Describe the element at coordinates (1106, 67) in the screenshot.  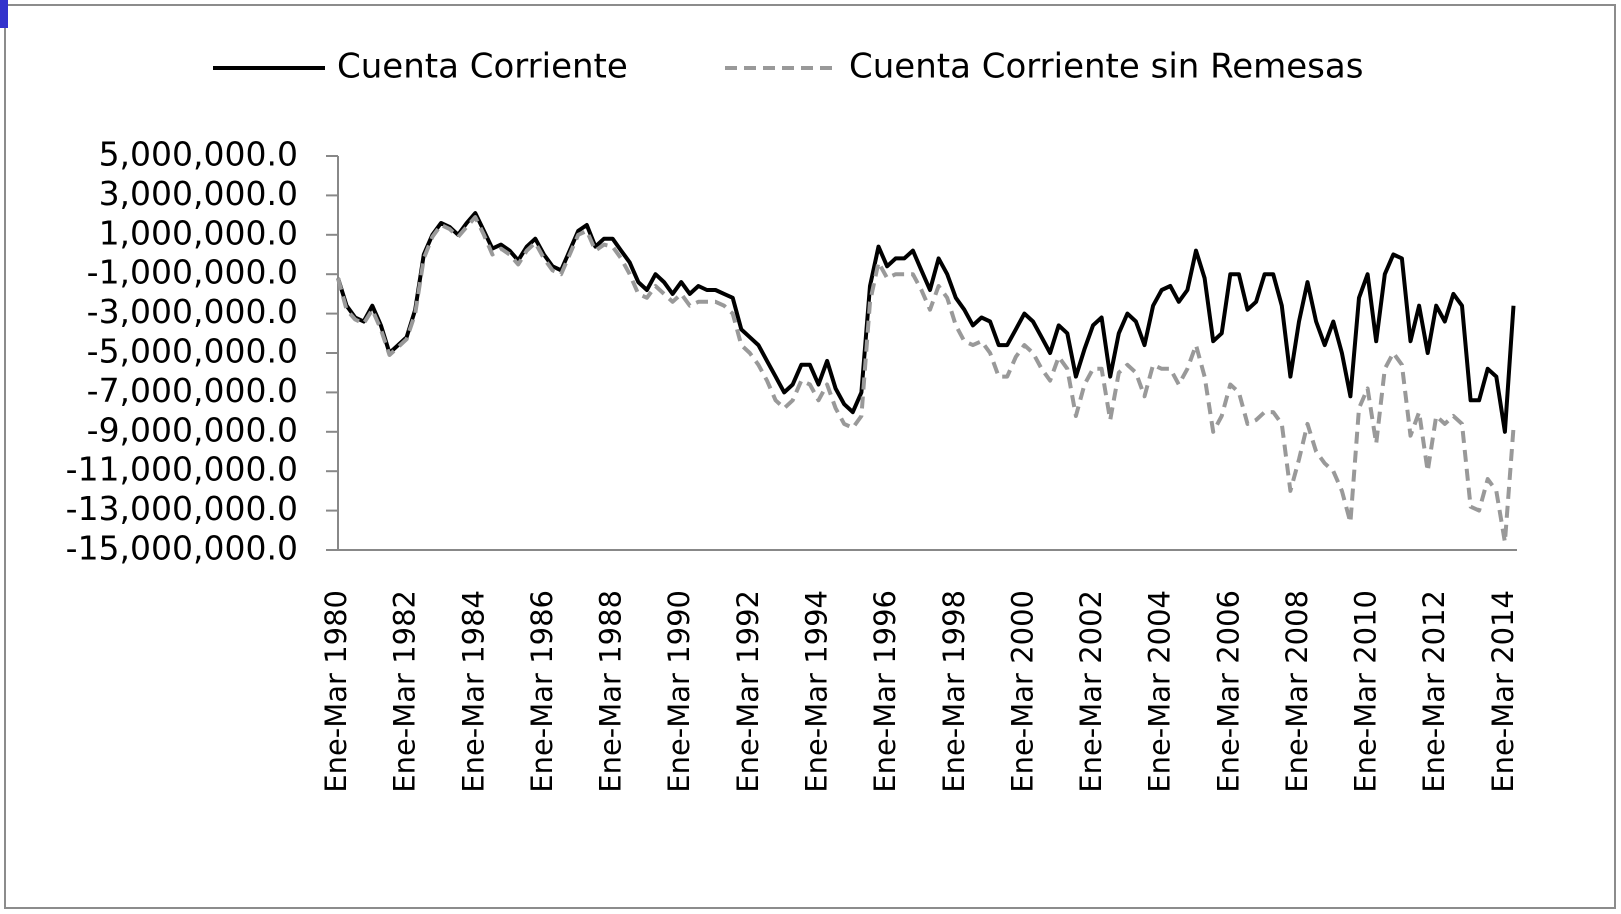
I see `legend-label: Cuenta Corriente sin Remesas` at that location.